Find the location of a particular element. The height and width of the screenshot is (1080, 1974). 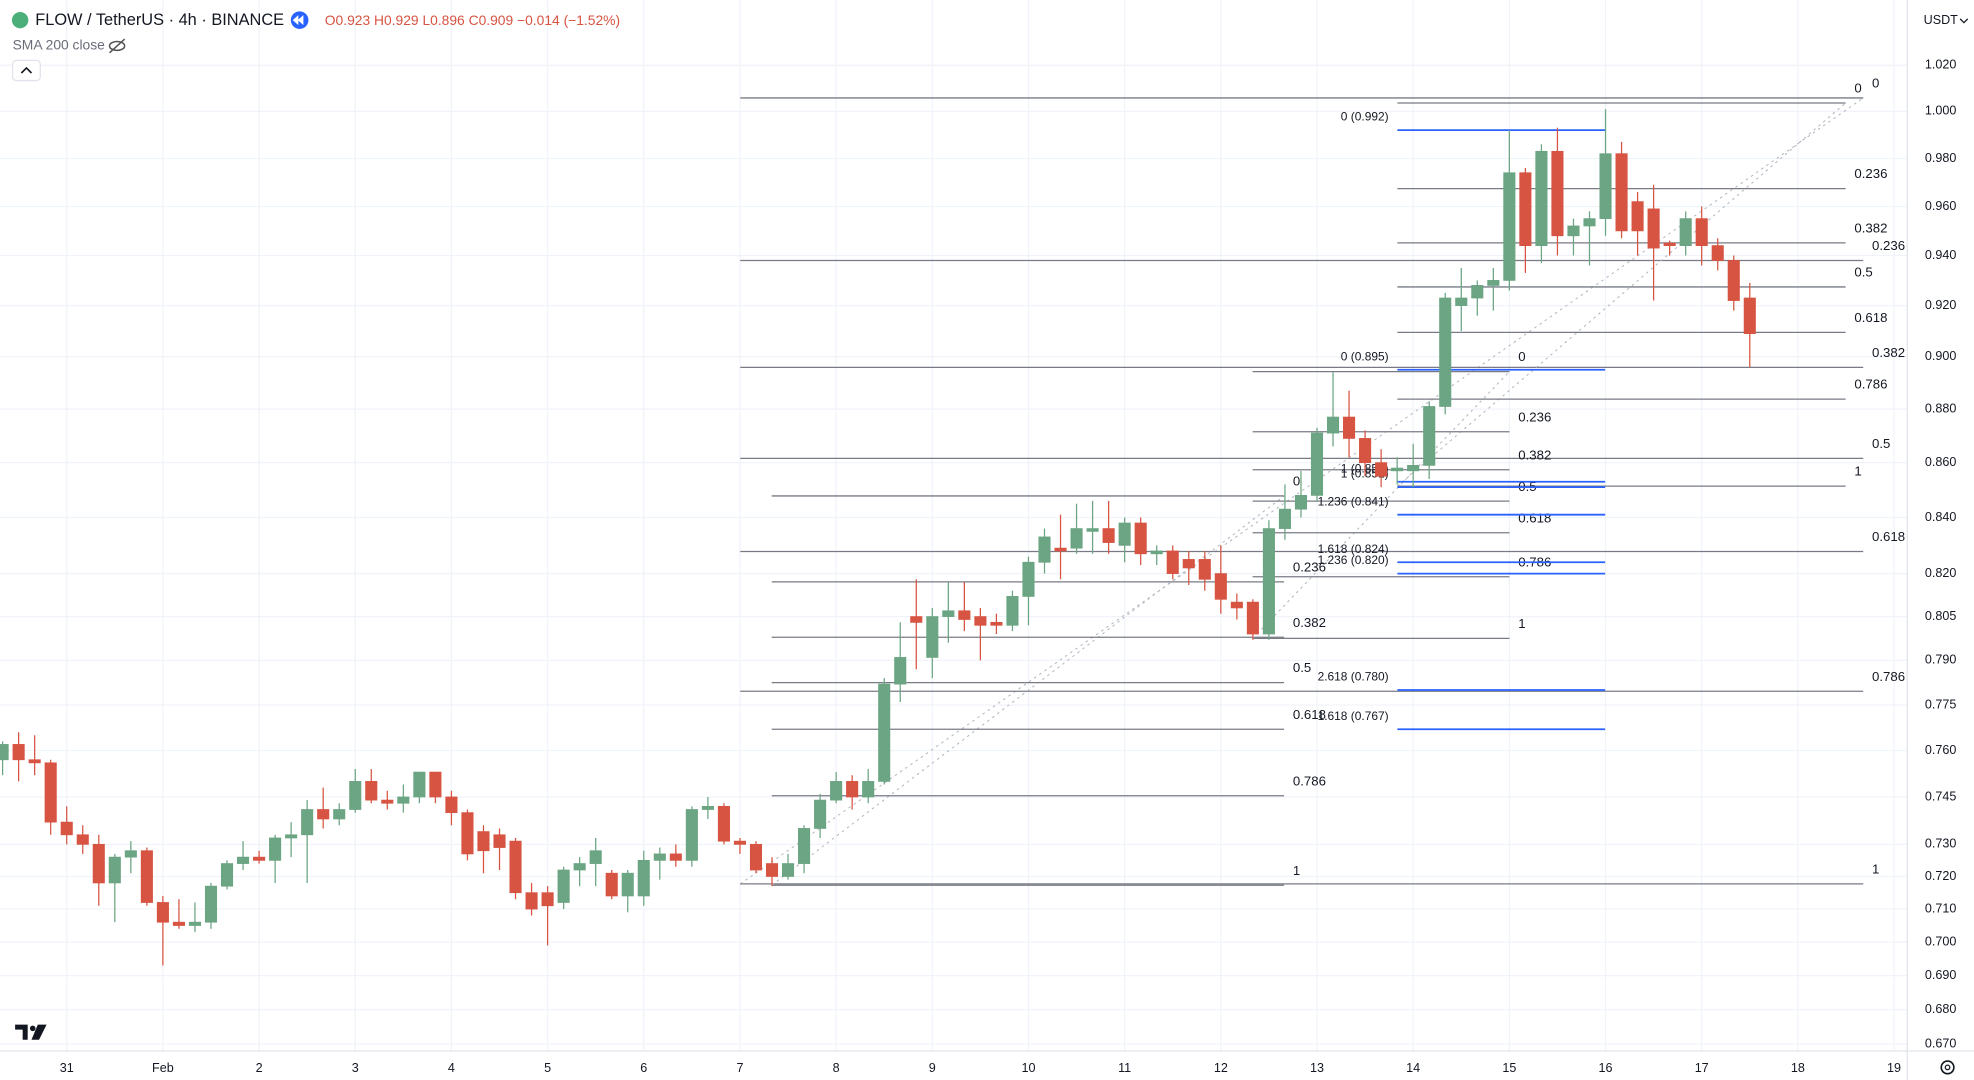

tradingview-logo is located at coordinates (31, 1032).